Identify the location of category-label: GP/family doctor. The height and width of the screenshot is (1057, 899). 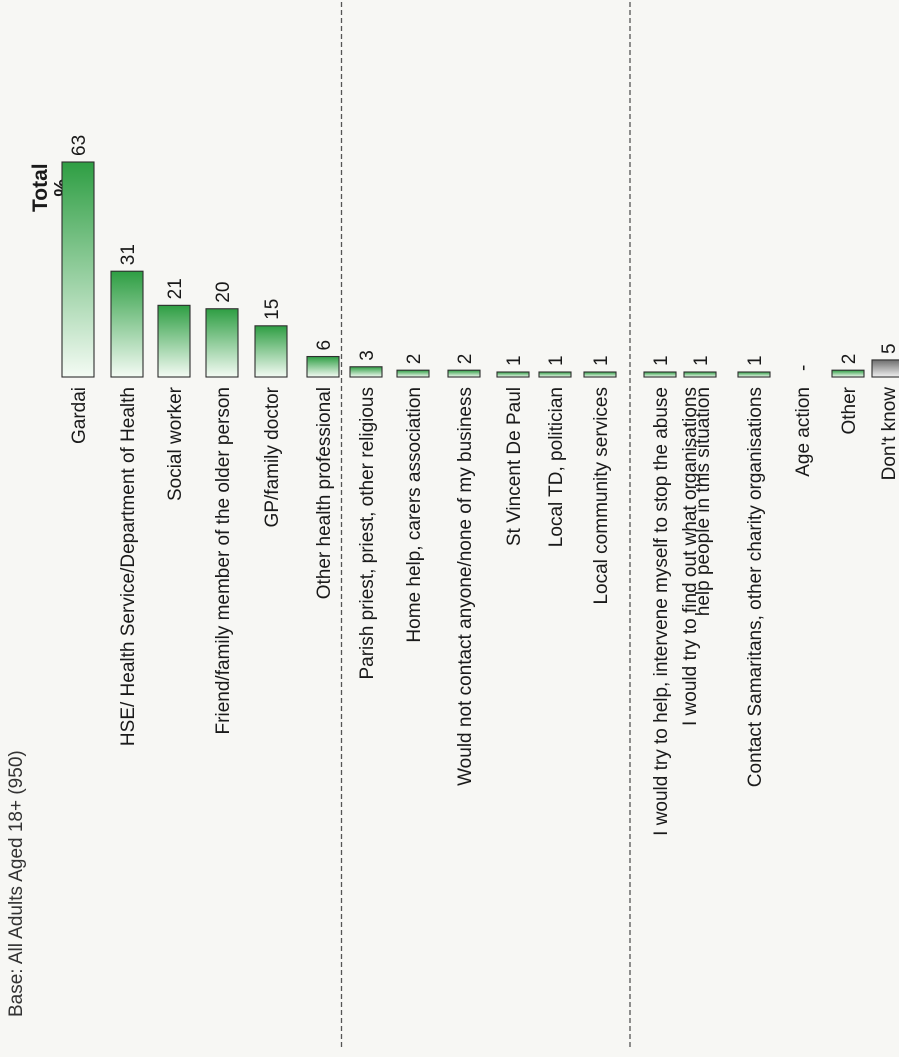
(272, 456).